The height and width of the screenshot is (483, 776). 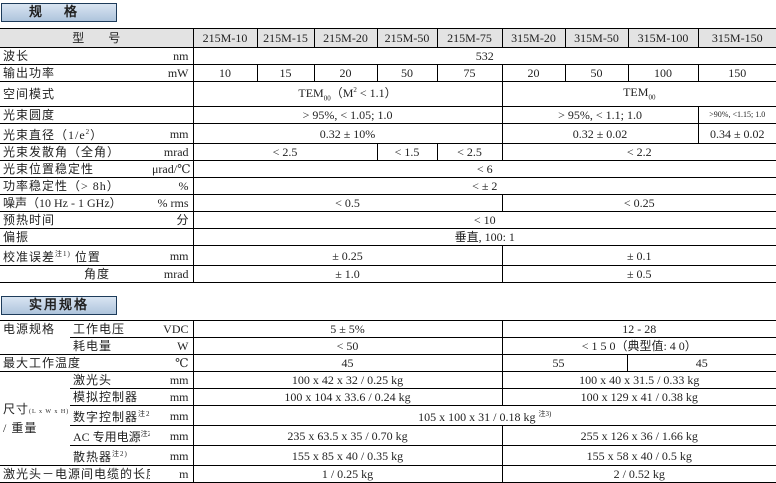 I want to click on cell: 12 - 28, so click(x=638, y=329).